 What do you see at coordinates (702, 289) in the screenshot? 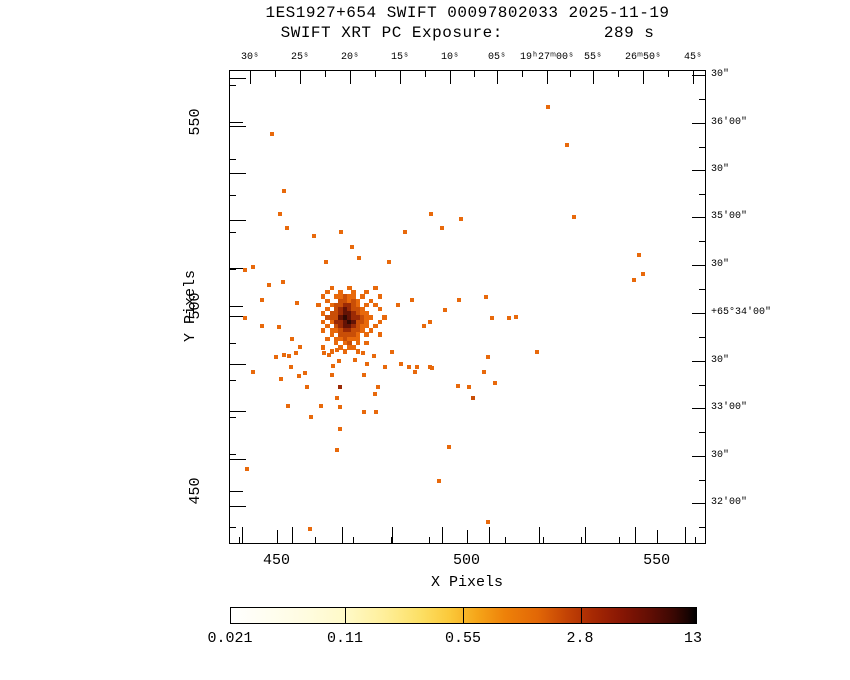
I see `dec-minor-tick` at bounding box center [702, 289].